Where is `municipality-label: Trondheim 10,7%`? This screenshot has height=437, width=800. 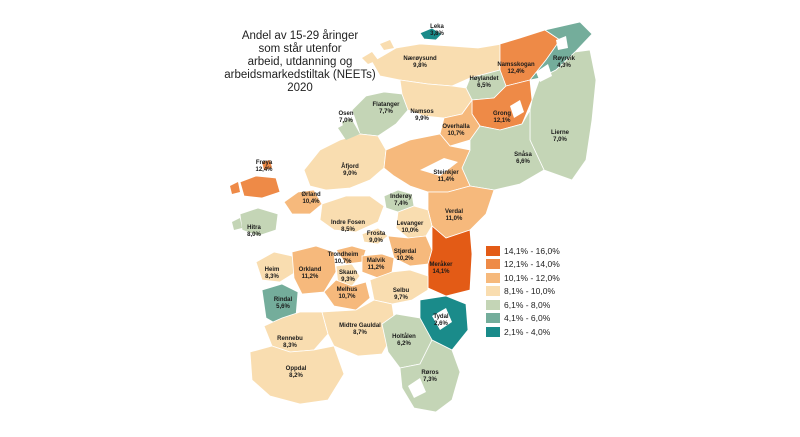 municipality-label: Trondheim 10,7% is located at coordinates (343, 258).